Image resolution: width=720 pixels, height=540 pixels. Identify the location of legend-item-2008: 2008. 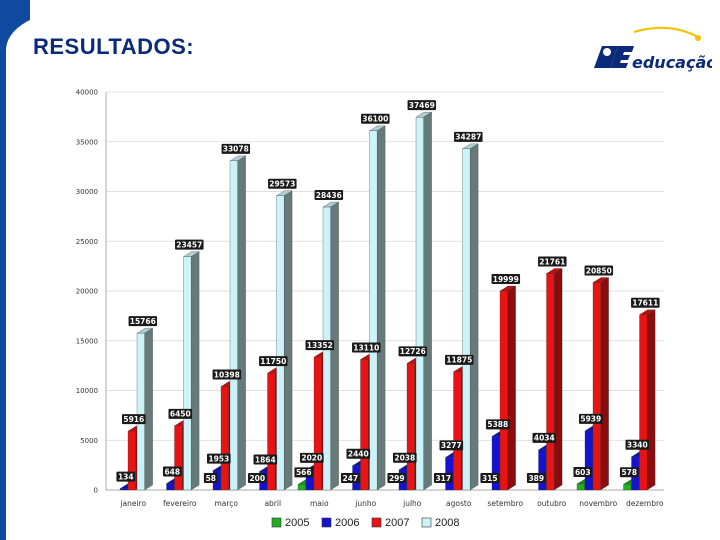
(440, 523).